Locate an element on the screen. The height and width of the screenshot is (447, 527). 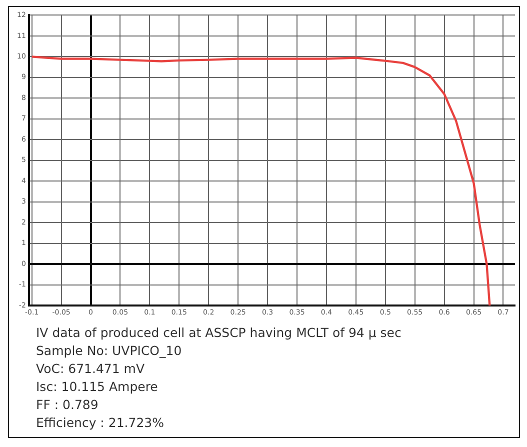
text: Sample No: UVPICO_10 is located at coordinates (109, 351).